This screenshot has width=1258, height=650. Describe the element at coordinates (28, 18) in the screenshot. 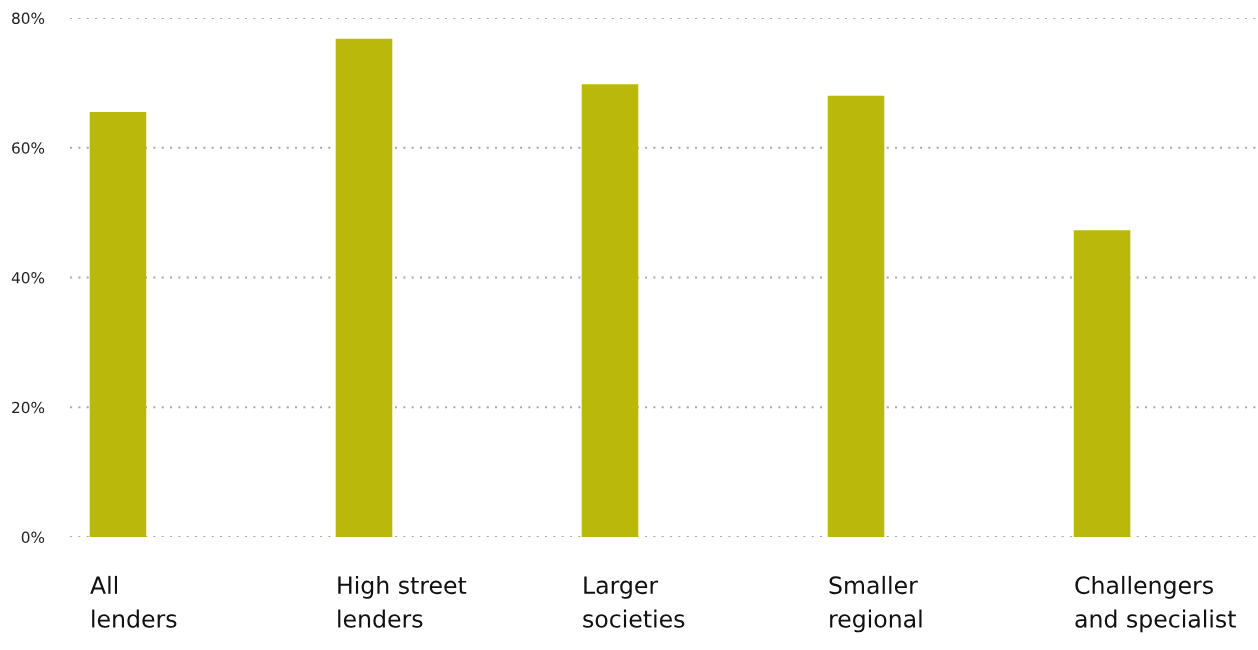

I see `y-tick-label: 80%` at that location.